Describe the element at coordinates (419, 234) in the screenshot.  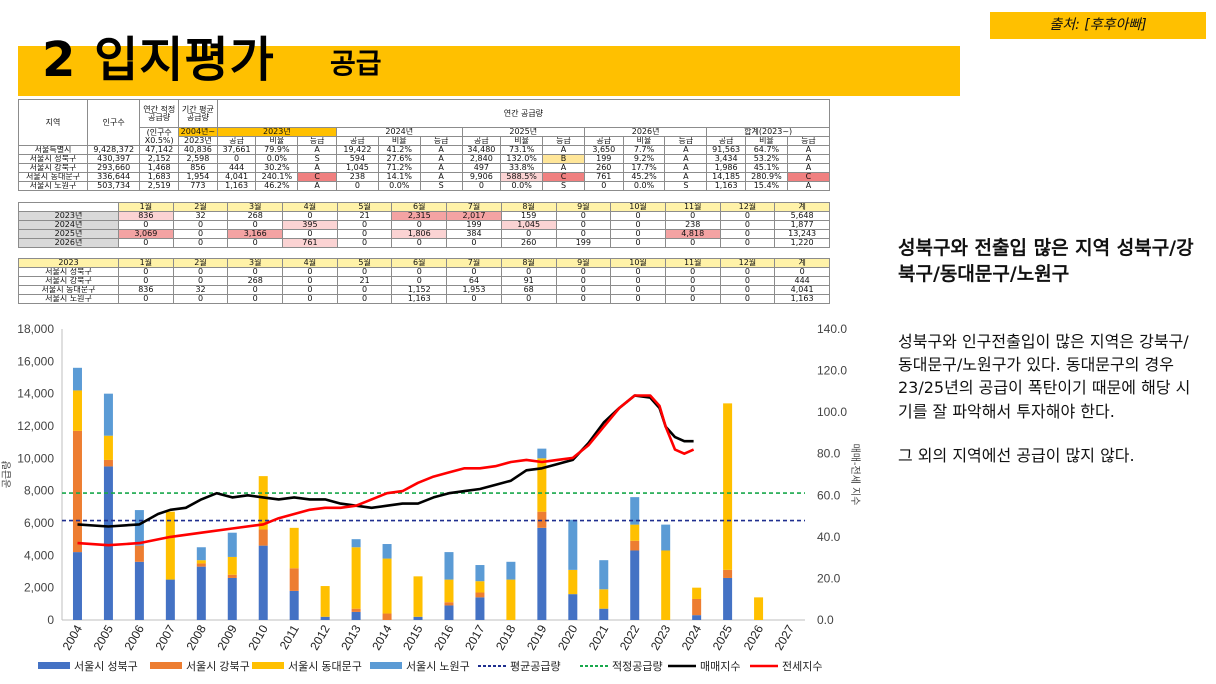
I see `value-cell: 1,806` at that location.